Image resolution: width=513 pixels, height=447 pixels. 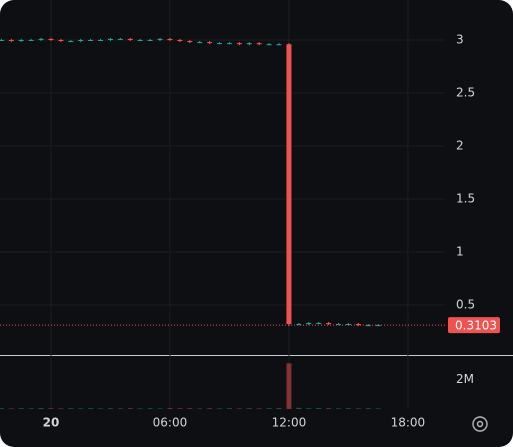 I want to click on y-tick-label: 3, so click(x=460, y=39).